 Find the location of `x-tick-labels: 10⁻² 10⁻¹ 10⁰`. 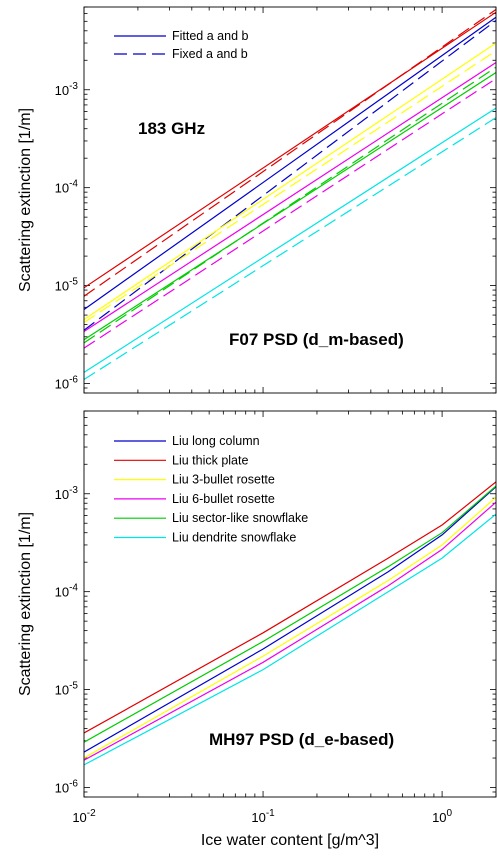

x-tick-labels: 10⁻² 10⁻¹ 10⁰ is located at coordinates (262, 816).